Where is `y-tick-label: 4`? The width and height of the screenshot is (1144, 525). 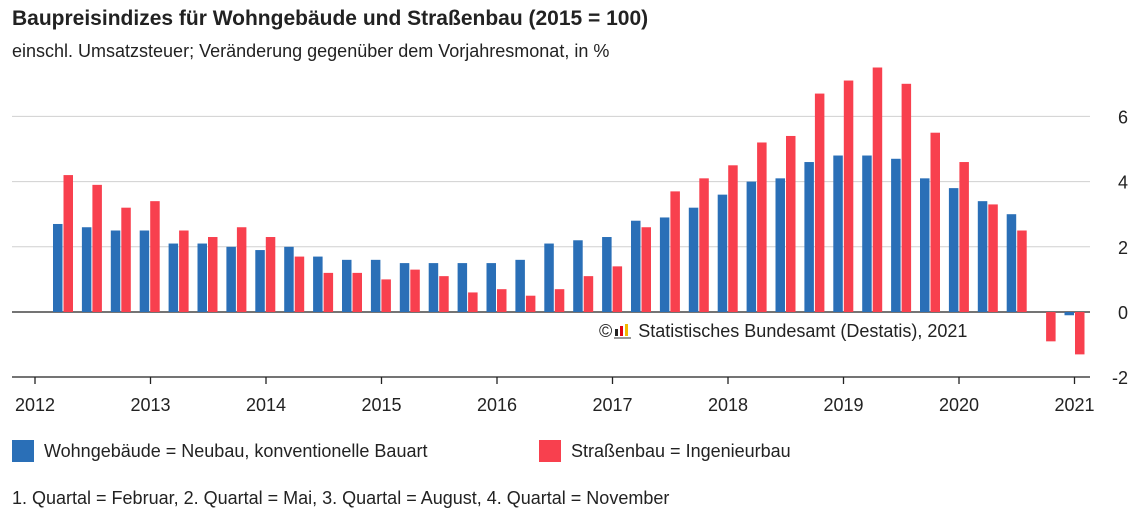 y-tick-label: 4 is located at coordinates (1123, 183).